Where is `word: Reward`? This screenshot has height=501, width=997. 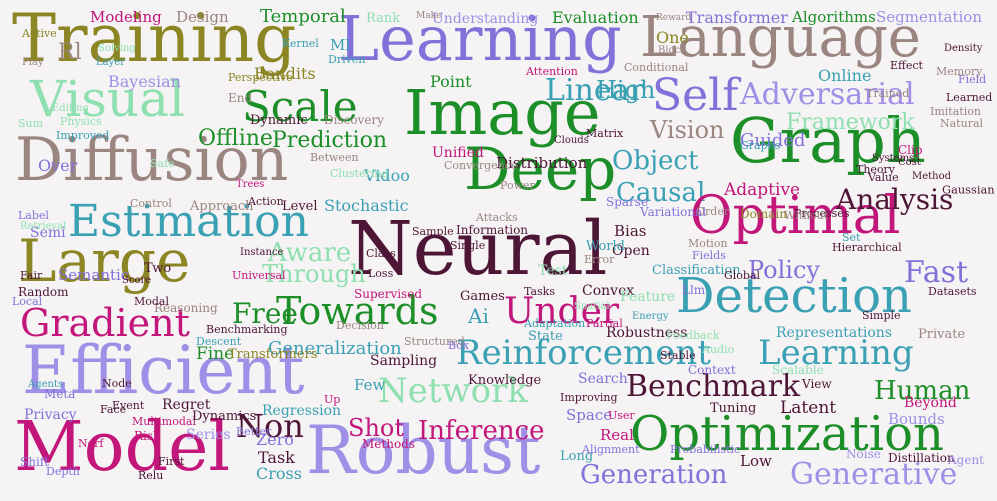 word: Reward is located at coordinates (674, 18).